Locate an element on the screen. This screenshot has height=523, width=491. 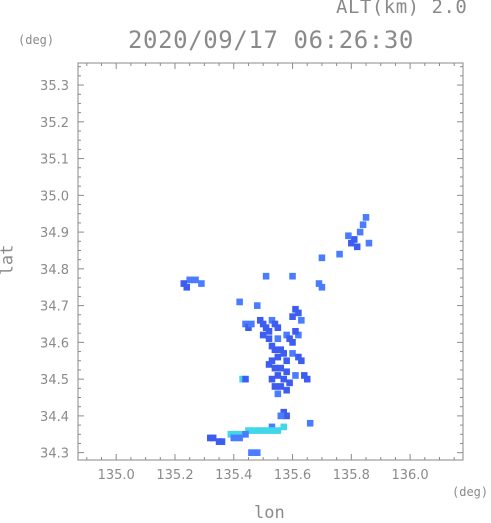
y-tick-label: 35.3 is located at coordinates (54, 86).